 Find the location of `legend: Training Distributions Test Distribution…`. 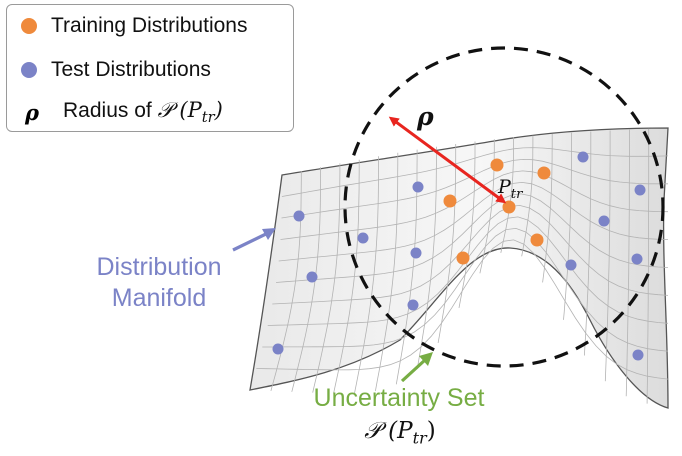

legend: Training Distributions Test Distribution… is located at coordinates (150, 68).